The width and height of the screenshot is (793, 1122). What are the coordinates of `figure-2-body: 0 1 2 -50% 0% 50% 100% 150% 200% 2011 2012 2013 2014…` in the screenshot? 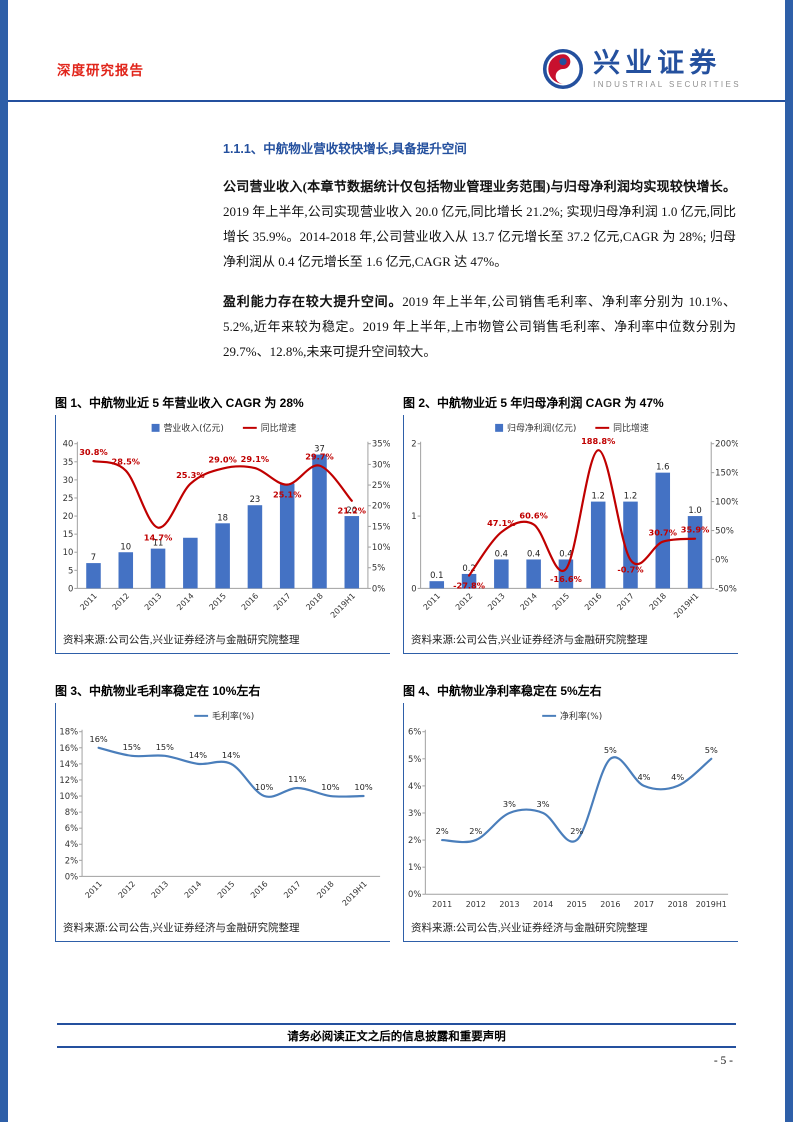 It's located at (570, 534).